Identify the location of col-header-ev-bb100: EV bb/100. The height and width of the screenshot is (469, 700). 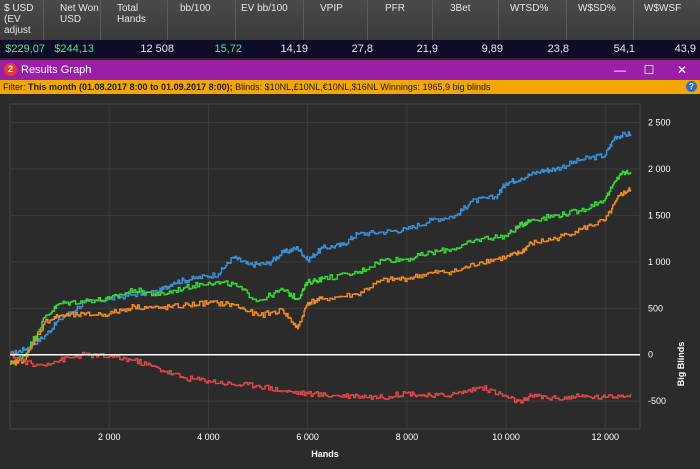
(270, 20).